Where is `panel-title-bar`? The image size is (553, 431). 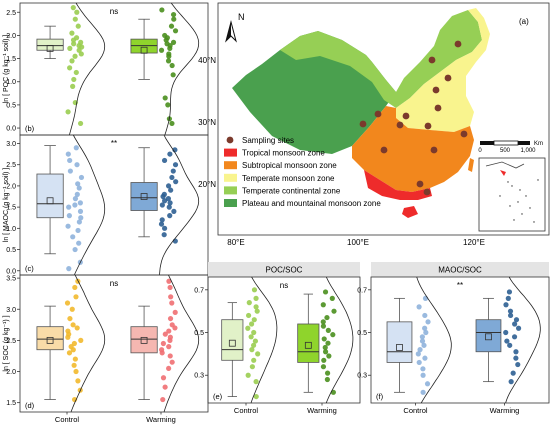 panel-title-bar is located at coordinates (460, 269).